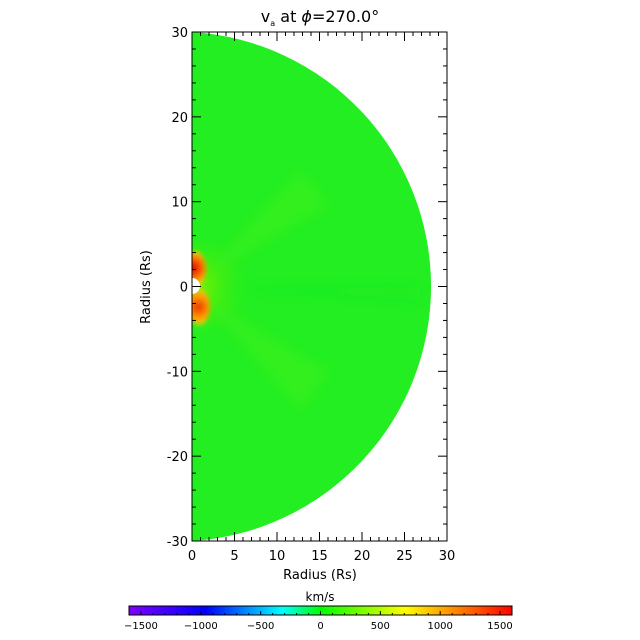  Describe the element at coordinates (184, 288) in the screenshot. I see `y-tick-label: 0` at that location.